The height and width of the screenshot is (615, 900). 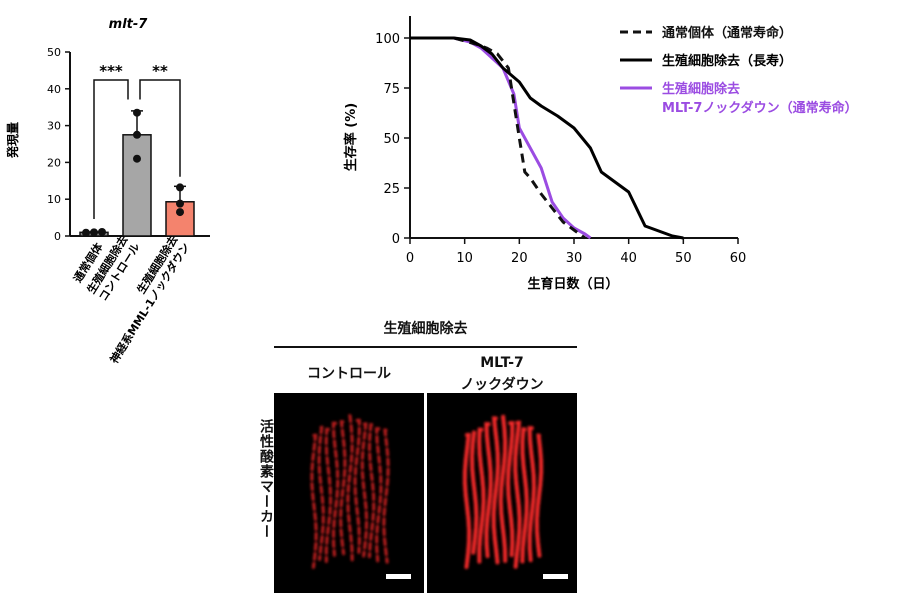 I want to click on worm-stain-control, so click(x=350, y=491).